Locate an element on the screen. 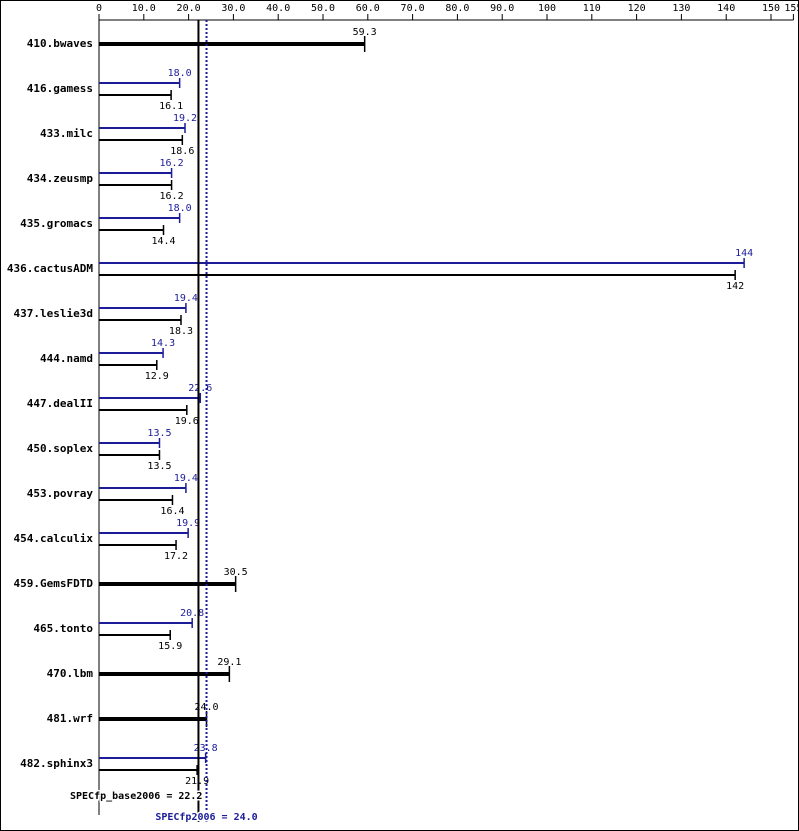  category-label: 410.bwaves is located at coordinates (60, 43).